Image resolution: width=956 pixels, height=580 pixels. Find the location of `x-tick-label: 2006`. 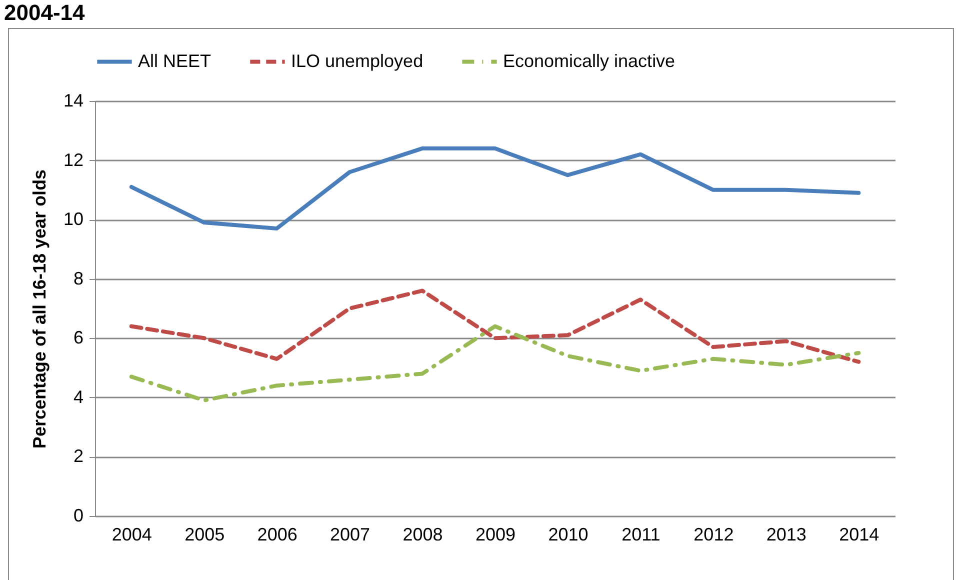

x-tick-label: 2006 is located at coordinates (277, 534).